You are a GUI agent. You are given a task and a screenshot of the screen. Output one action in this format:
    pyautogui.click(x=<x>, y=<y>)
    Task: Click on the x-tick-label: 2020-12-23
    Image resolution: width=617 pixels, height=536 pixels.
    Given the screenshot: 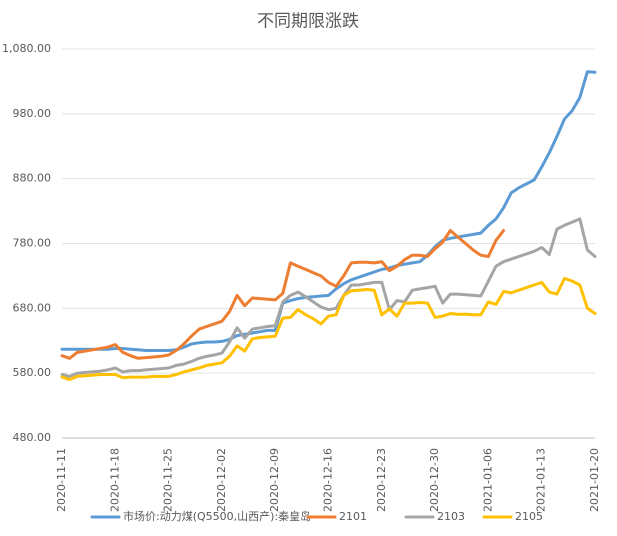 What is the action you would take?
    pyautogui.click(x=381, y=480)
    